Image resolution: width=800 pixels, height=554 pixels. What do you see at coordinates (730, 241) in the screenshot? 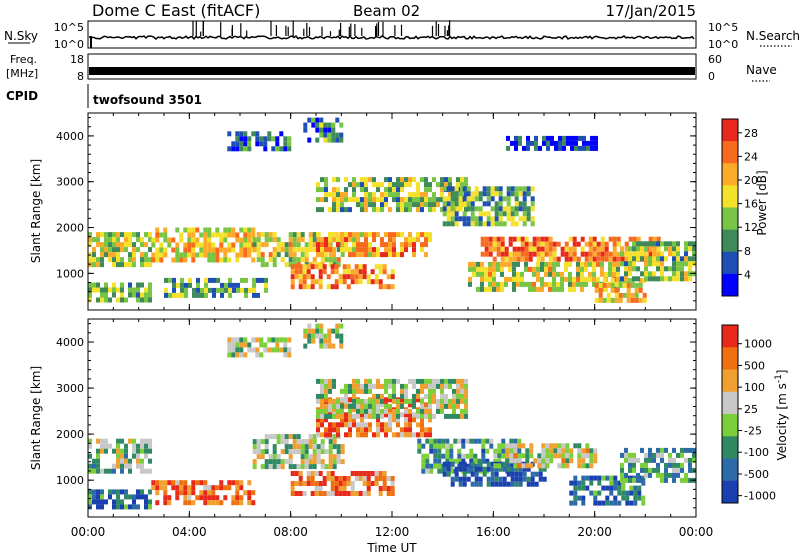
I see `colorbar-segment` at bounding box center [730, 241].